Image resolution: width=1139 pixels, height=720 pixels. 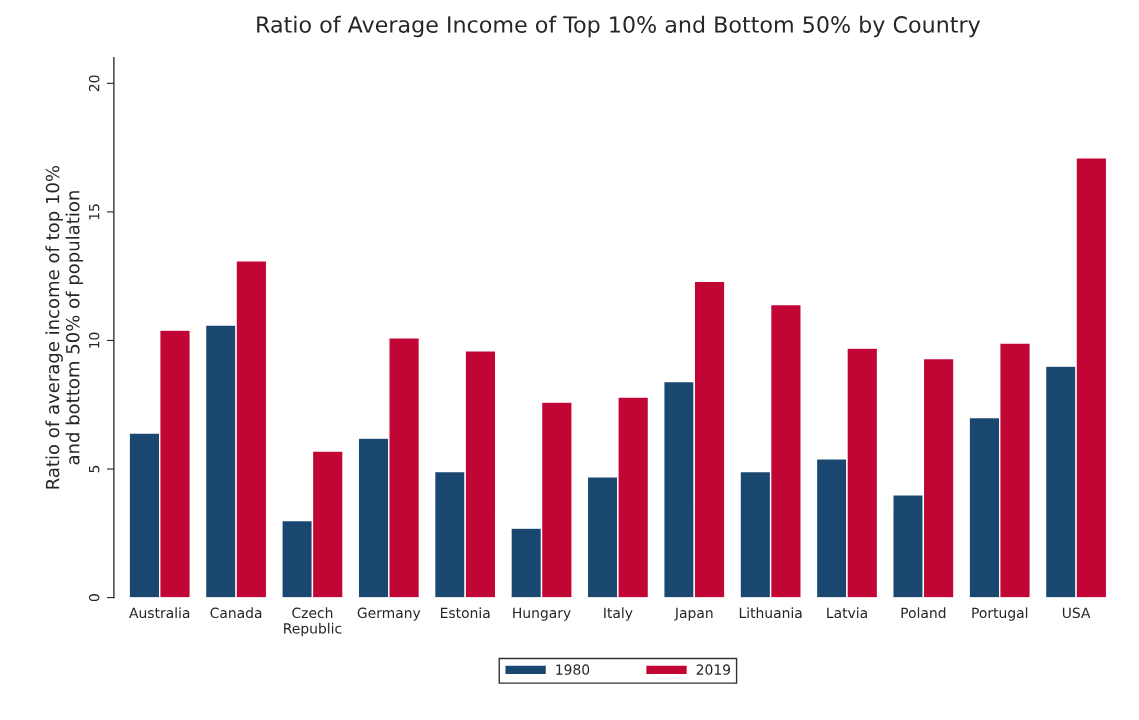 What do you see at coordinates (542, 614) in the screenshot?
I see `x-tick-label: Hungary` at bounding box center [542, 614].